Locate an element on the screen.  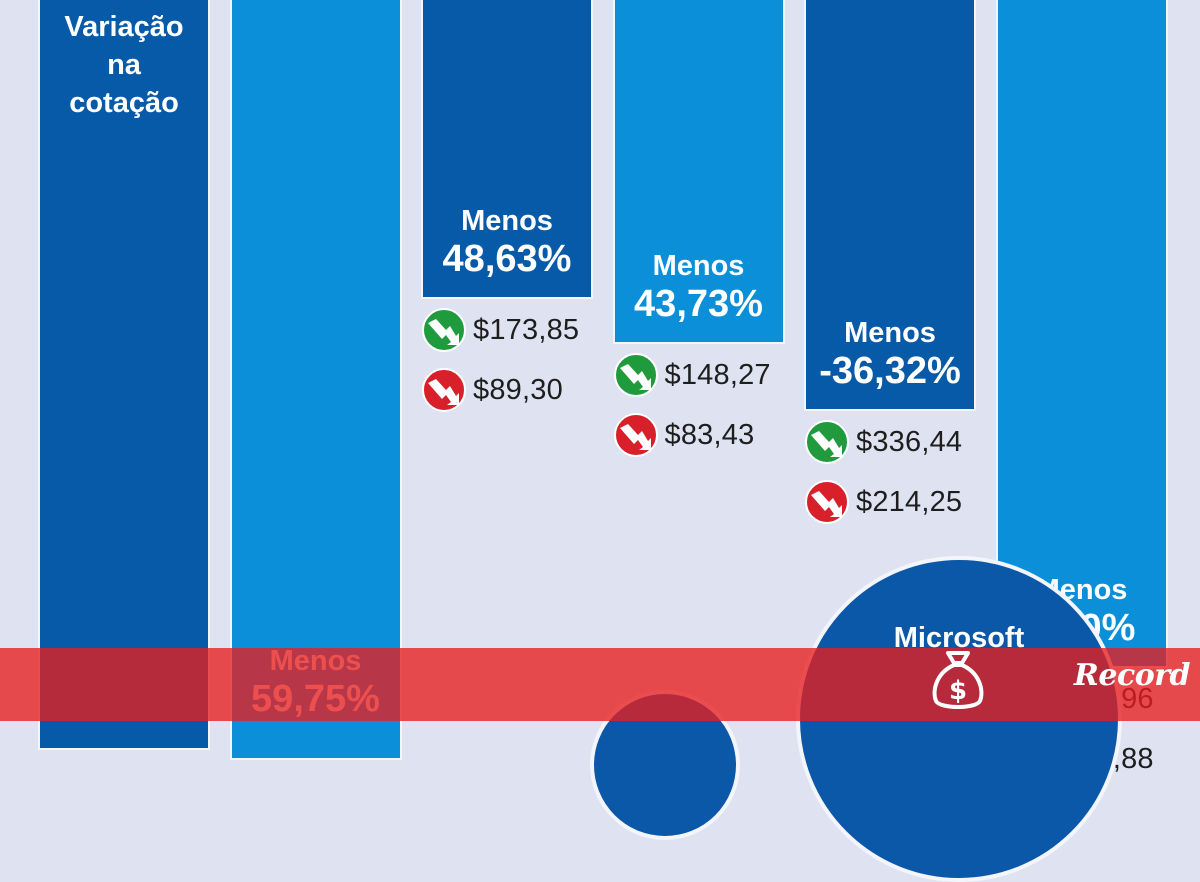
price-value: $83,43 is located at coordinates (709, 434).